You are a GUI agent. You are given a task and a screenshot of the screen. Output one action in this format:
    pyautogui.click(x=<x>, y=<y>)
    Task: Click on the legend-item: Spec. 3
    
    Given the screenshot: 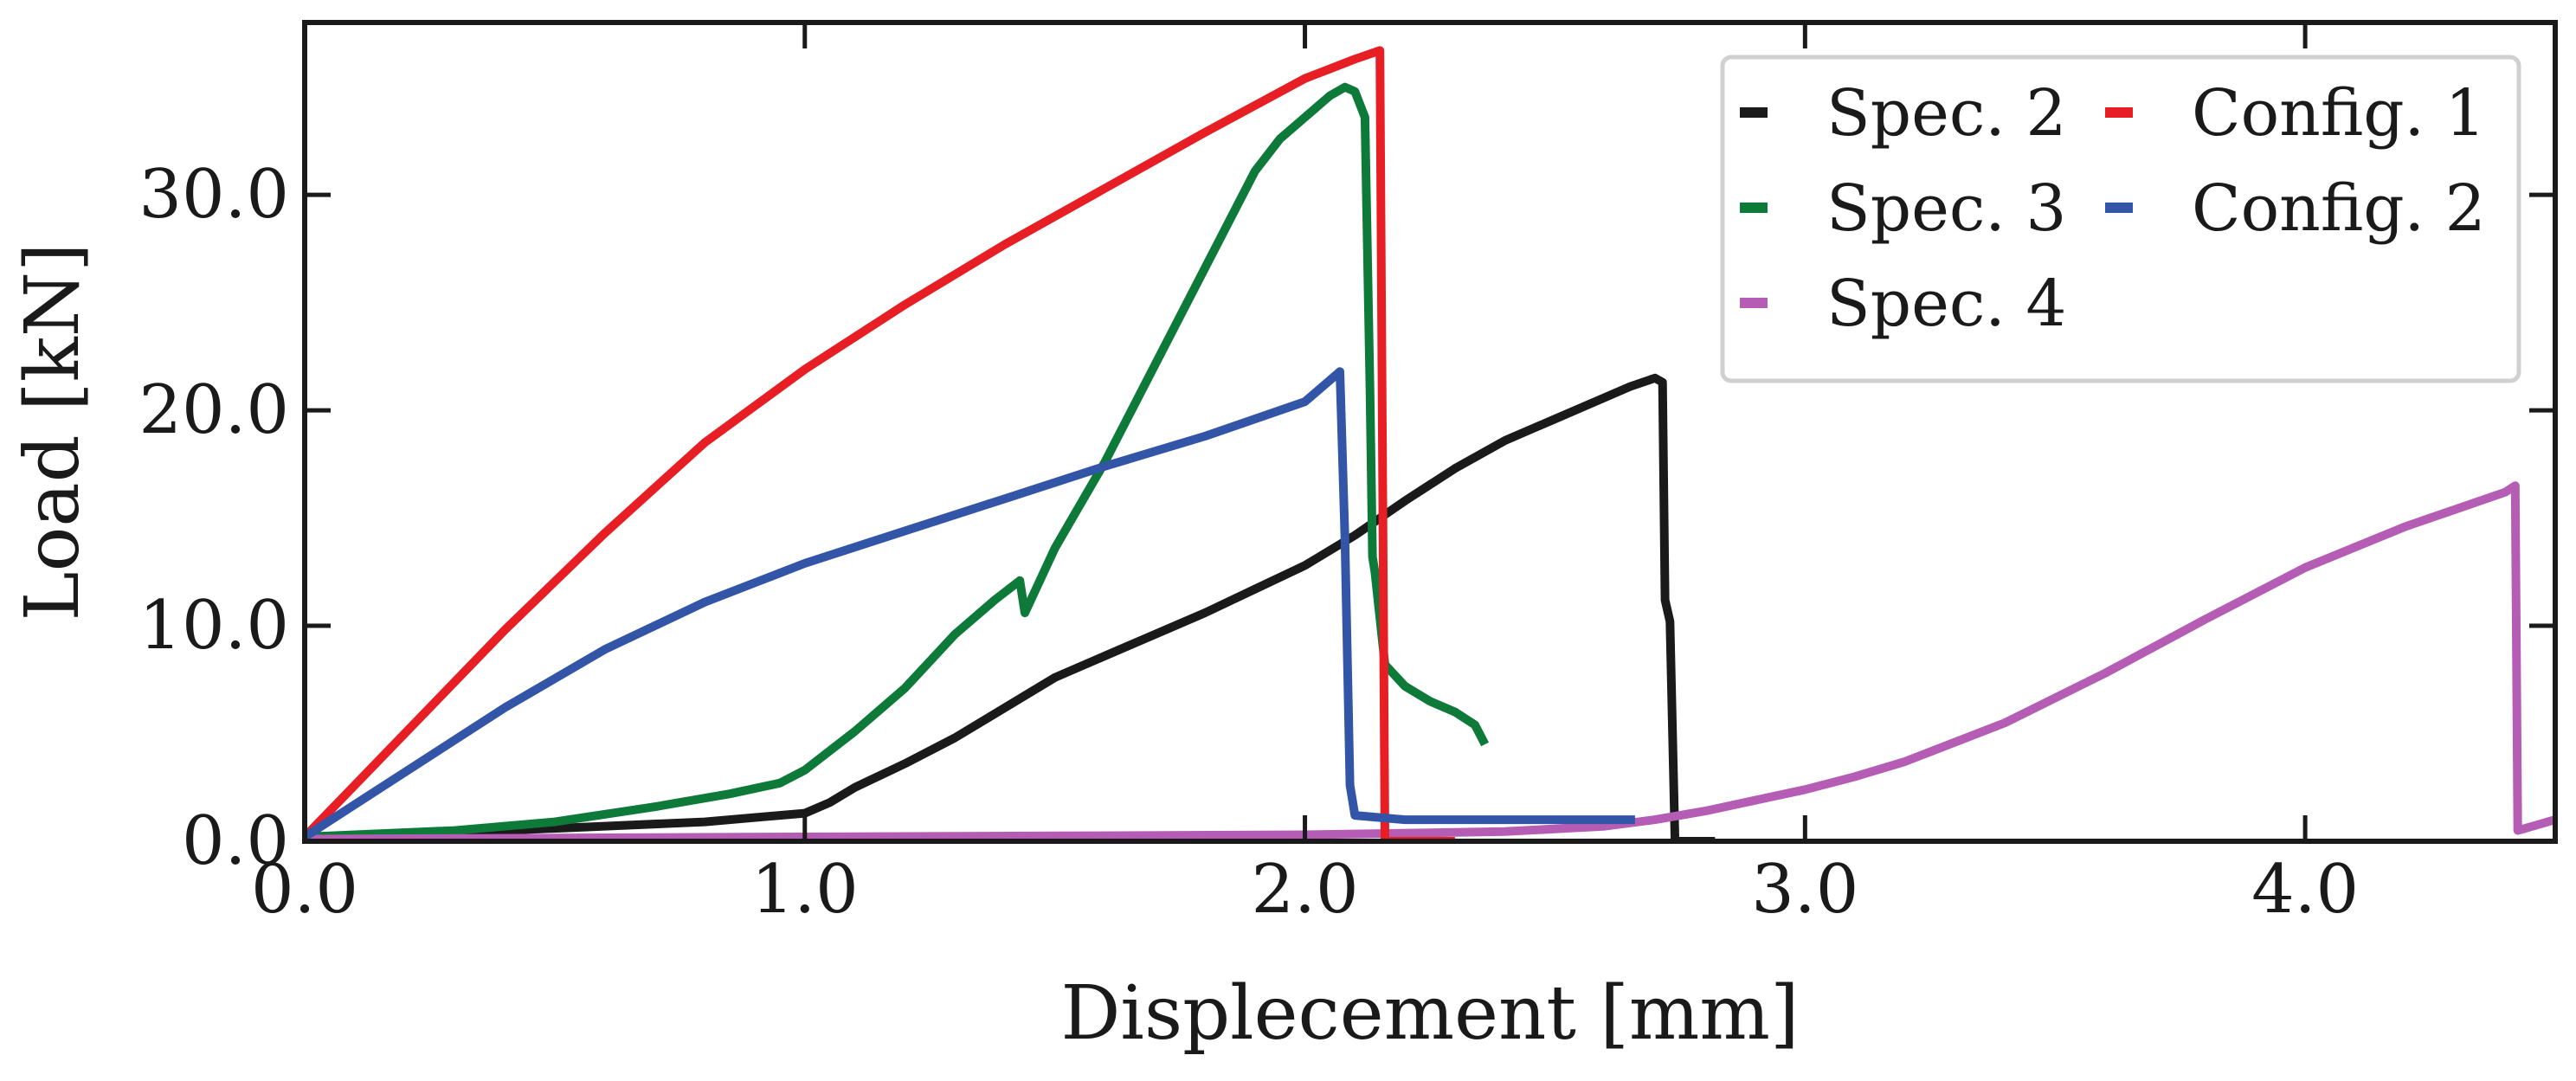 What is the action you would take?
    pyautogui.click(x=1903, y=208)
    